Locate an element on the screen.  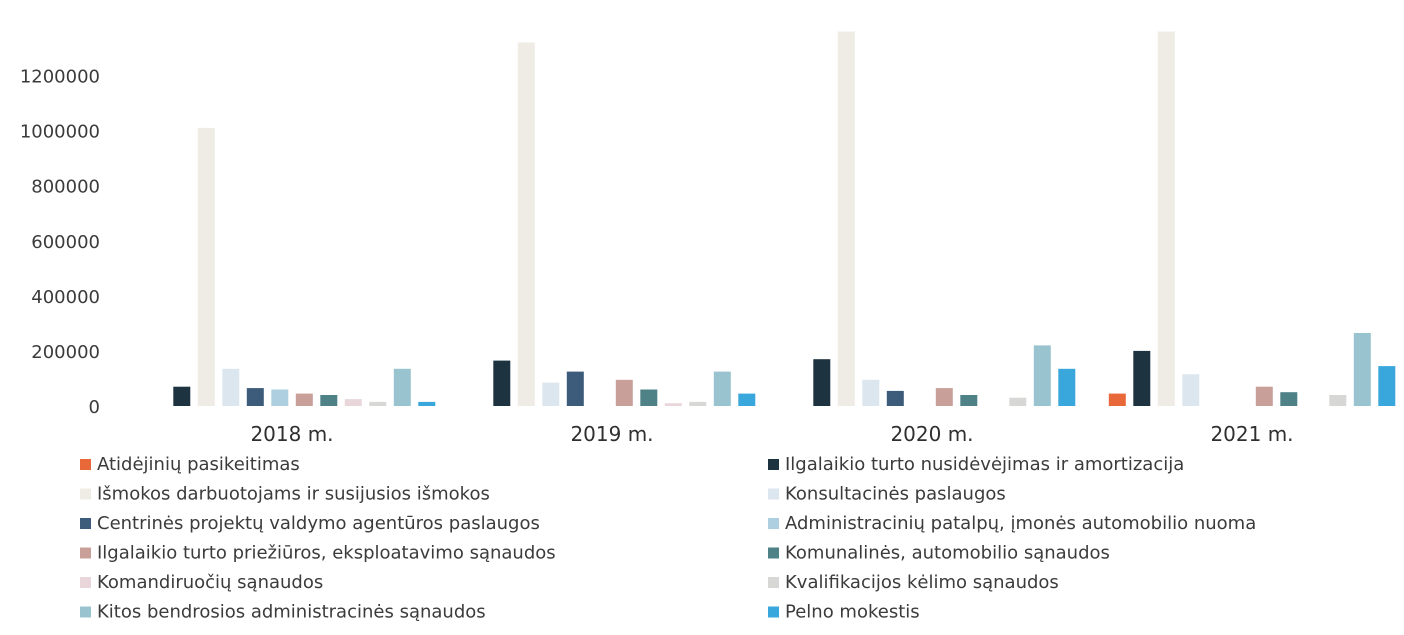
y-tick-label: 1000000 is located at coordinates (60, 132).